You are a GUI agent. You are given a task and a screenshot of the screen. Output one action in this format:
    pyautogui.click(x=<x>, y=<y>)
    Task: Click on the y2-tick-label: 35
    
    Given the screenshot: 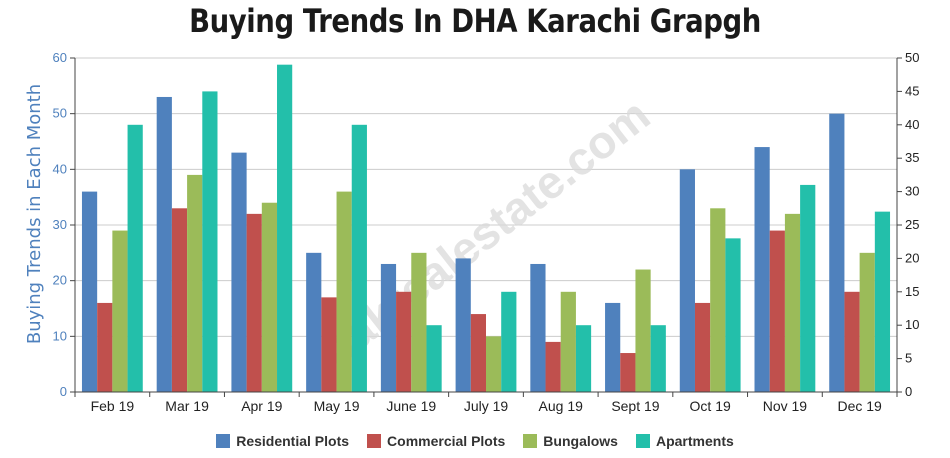 What is the action you would take?
    pyautogui.click(x=912, y=157)
    